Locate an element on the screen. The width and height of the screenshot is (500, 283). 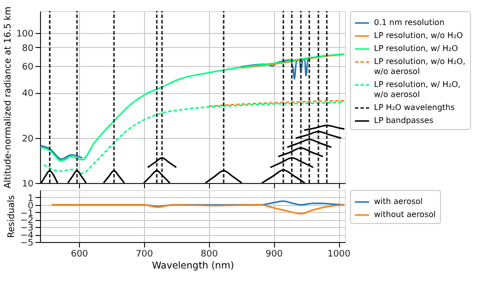
y-tick-label: 10 is located at coordinates (28, 185).